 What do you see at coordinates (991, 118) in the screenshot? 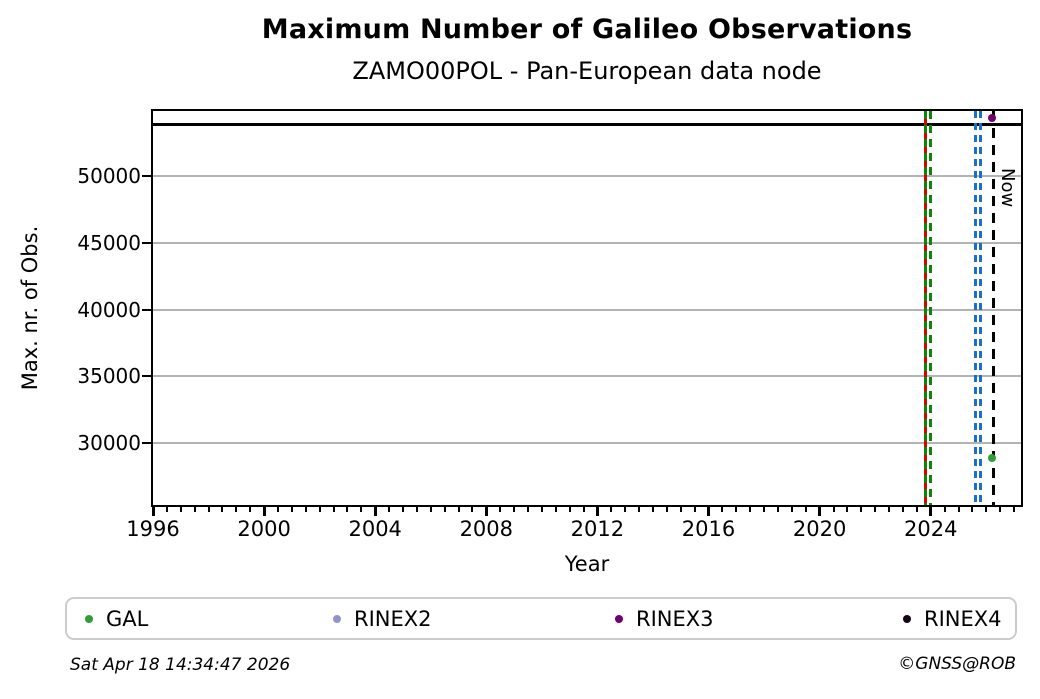
I see `rinex3-data-point` at bounding box center [991, 118].